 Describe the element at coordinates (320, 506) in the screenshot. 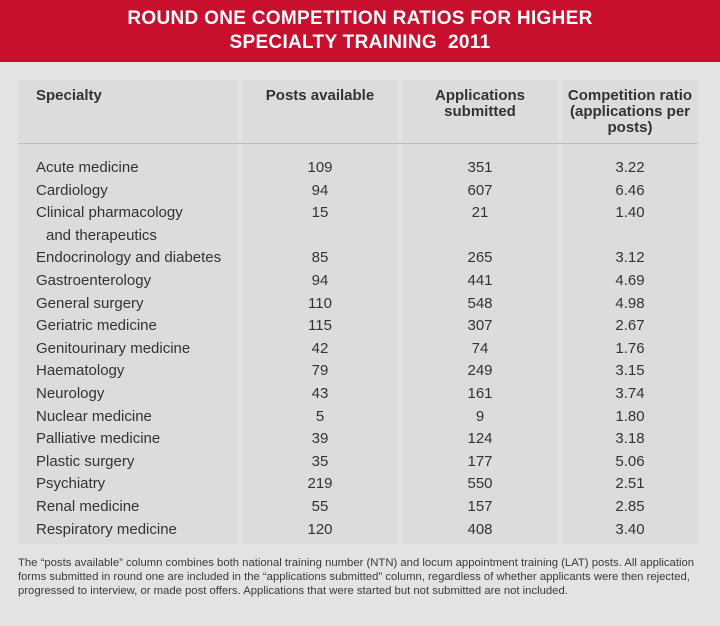

I see `posts-available-value: 55` at that location.